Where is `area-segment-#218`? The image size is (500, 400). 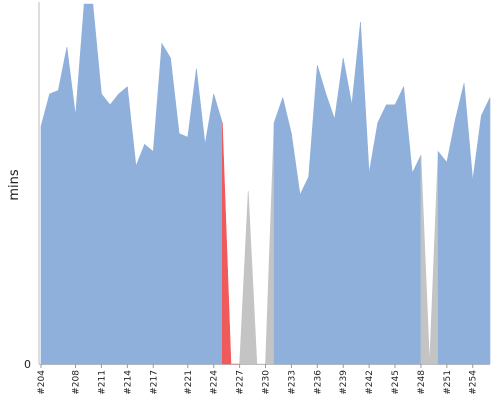 area-segment-#218 is located at coordinates (157, 204).